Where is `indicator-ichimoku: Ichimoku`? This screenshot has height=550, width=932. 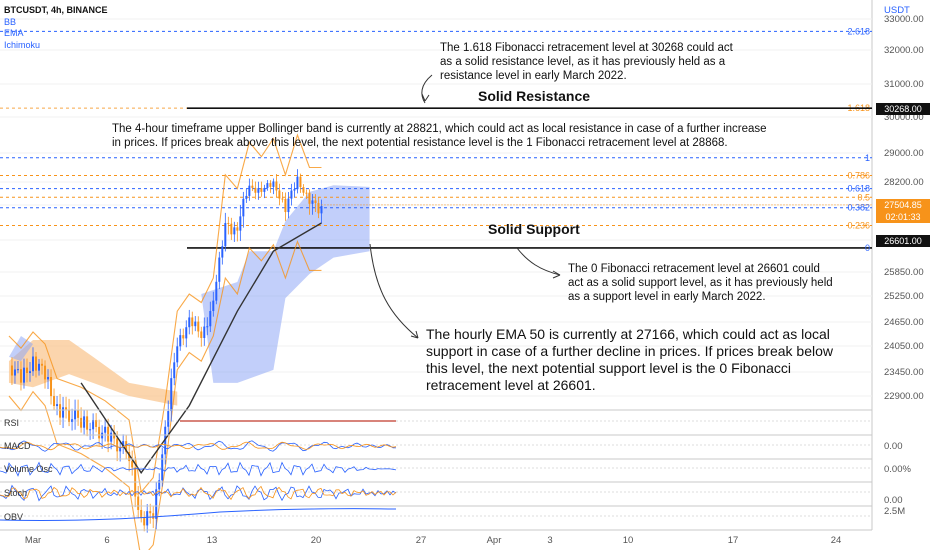 indicator-ichimoku: Ichimoku is located at coordinates (22, 44).